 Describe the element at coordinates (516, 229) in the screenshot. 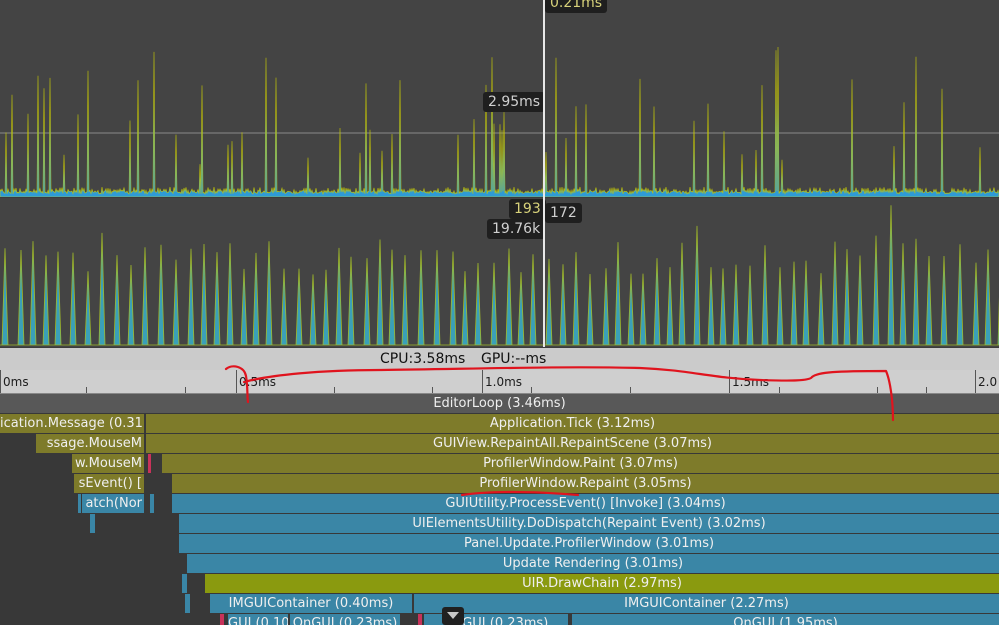

I see `rendering-readout-c: 19.76k` at that location.